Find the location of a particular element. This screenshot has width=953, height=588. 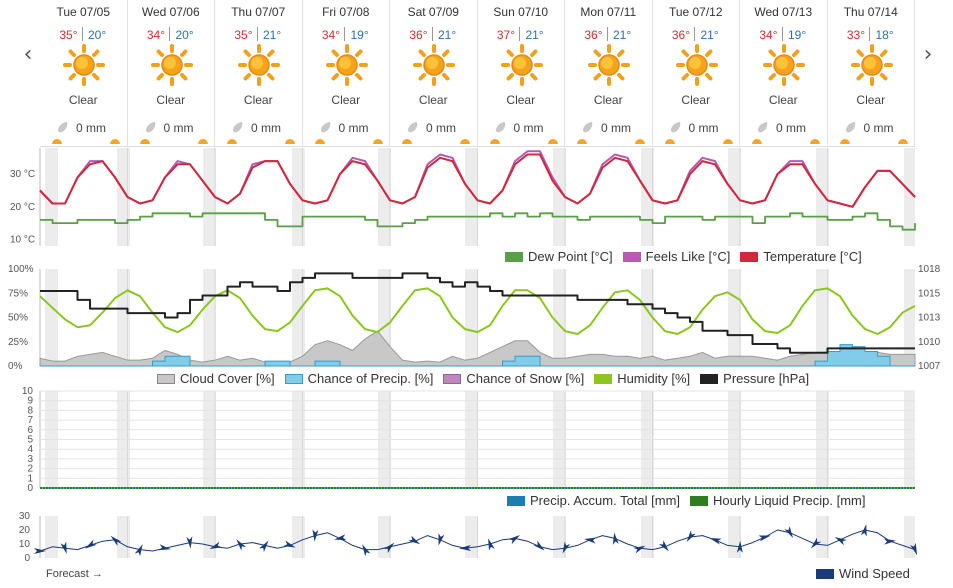

day-card: Sat 07/09 36° 21° Clear 0 mm is located at coordinates (434, 73).